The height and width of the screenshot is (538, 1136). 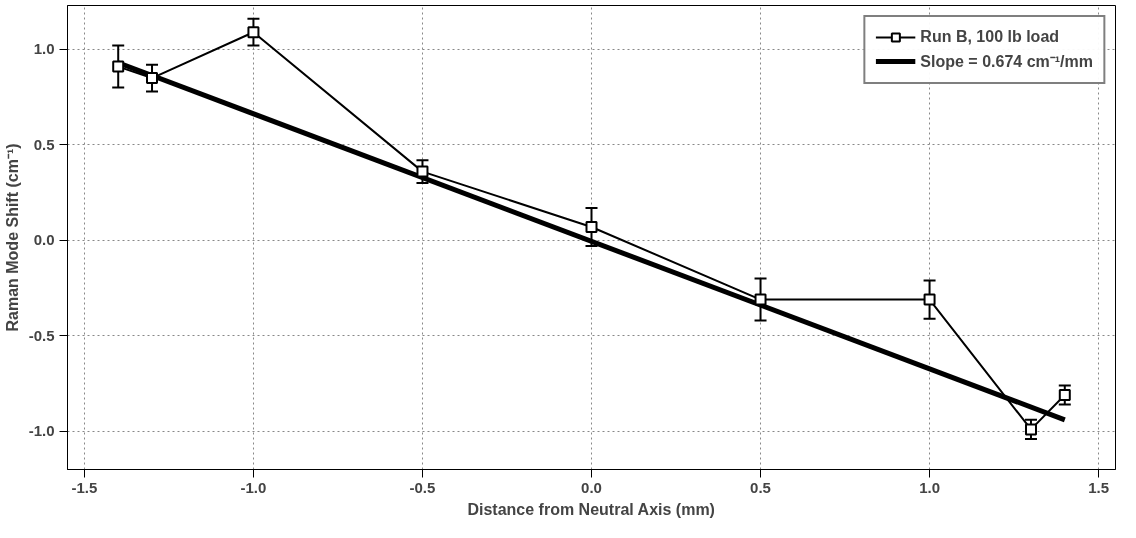 I want to click on x-tick-label: 1.0, so click(x=929, y=487).